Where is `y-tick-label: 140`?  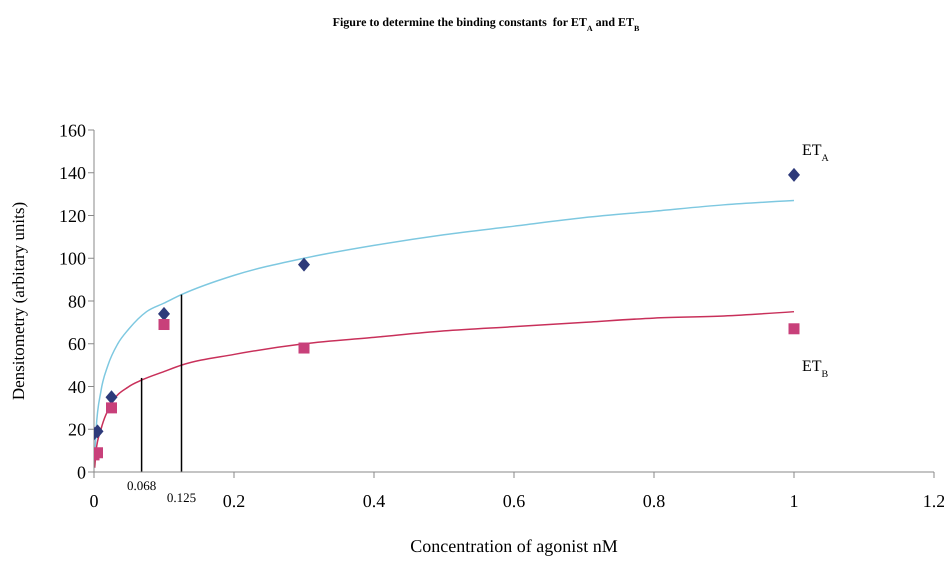 y-tick-label: 140 is located at coordinates (72, 173).